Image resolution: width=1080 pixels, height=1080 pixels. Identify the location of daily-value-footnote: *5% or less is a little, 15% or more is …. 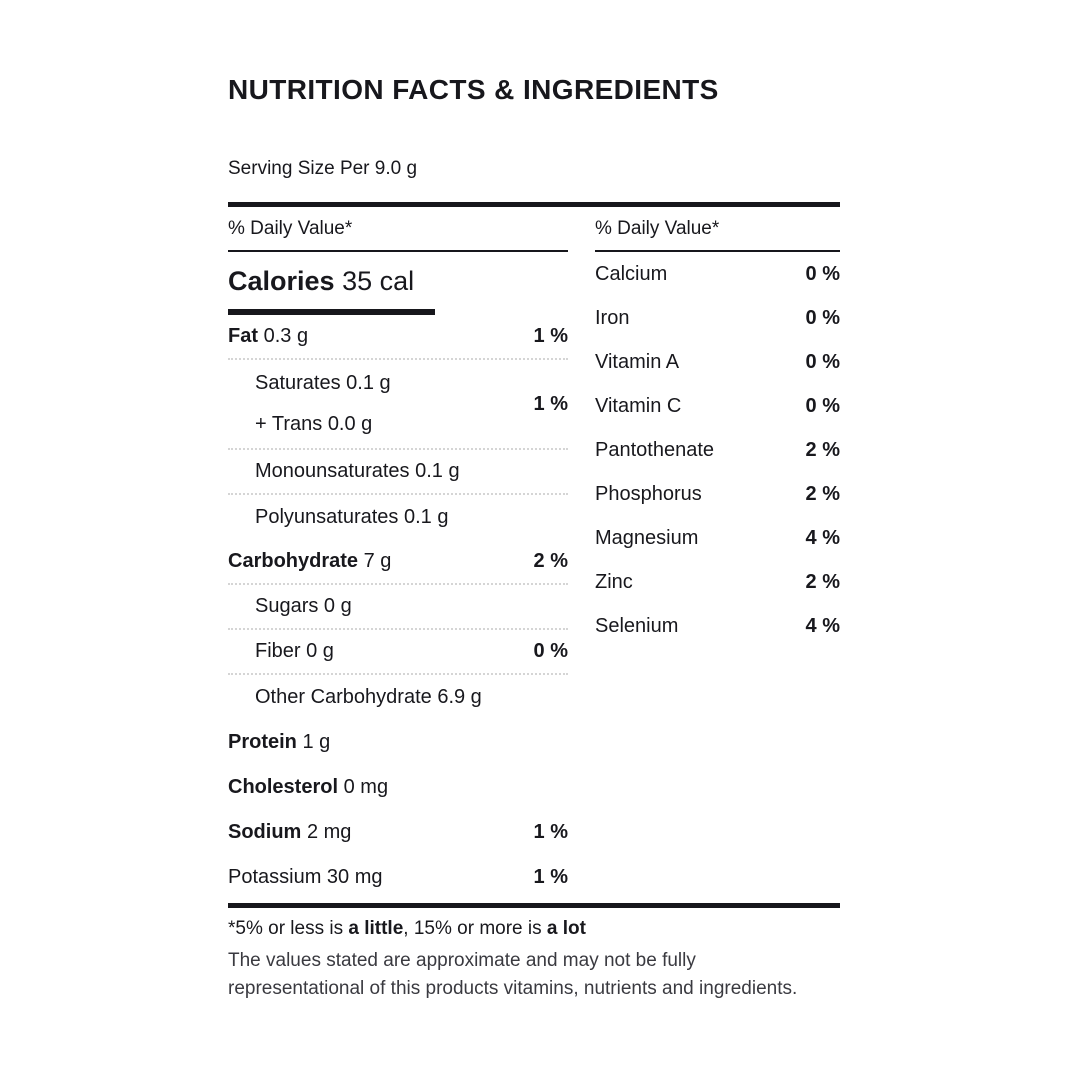
(407, 928).